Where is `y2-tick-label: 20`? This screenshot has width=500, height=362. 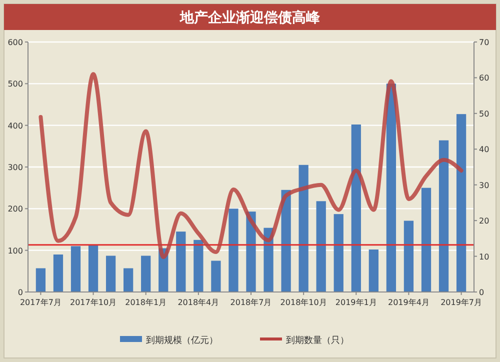 y2-tick-label: 20 is located at coordinates (484, 221).